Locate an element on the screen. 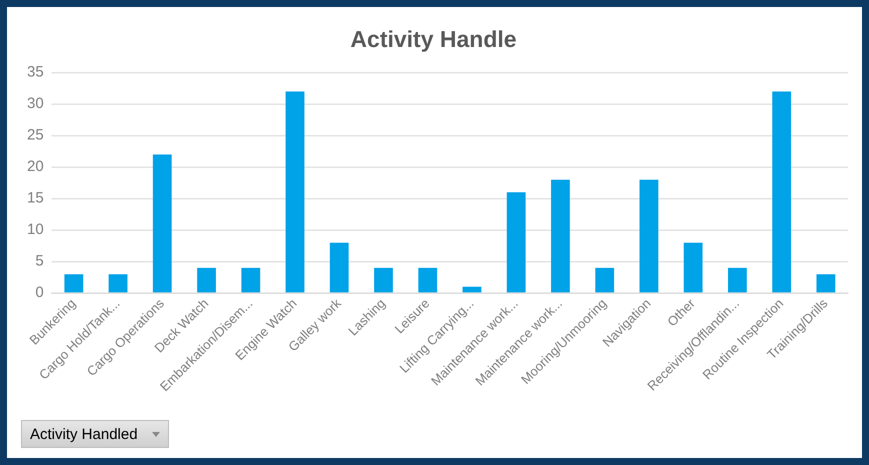 The image size is (869, 465). y-tick-label: 35 is located at coordinates (35, 72).